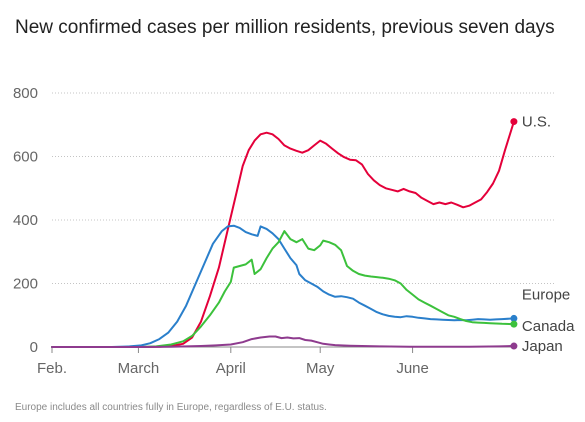  I want to click on x-tick-label: March, so click(139, 368).